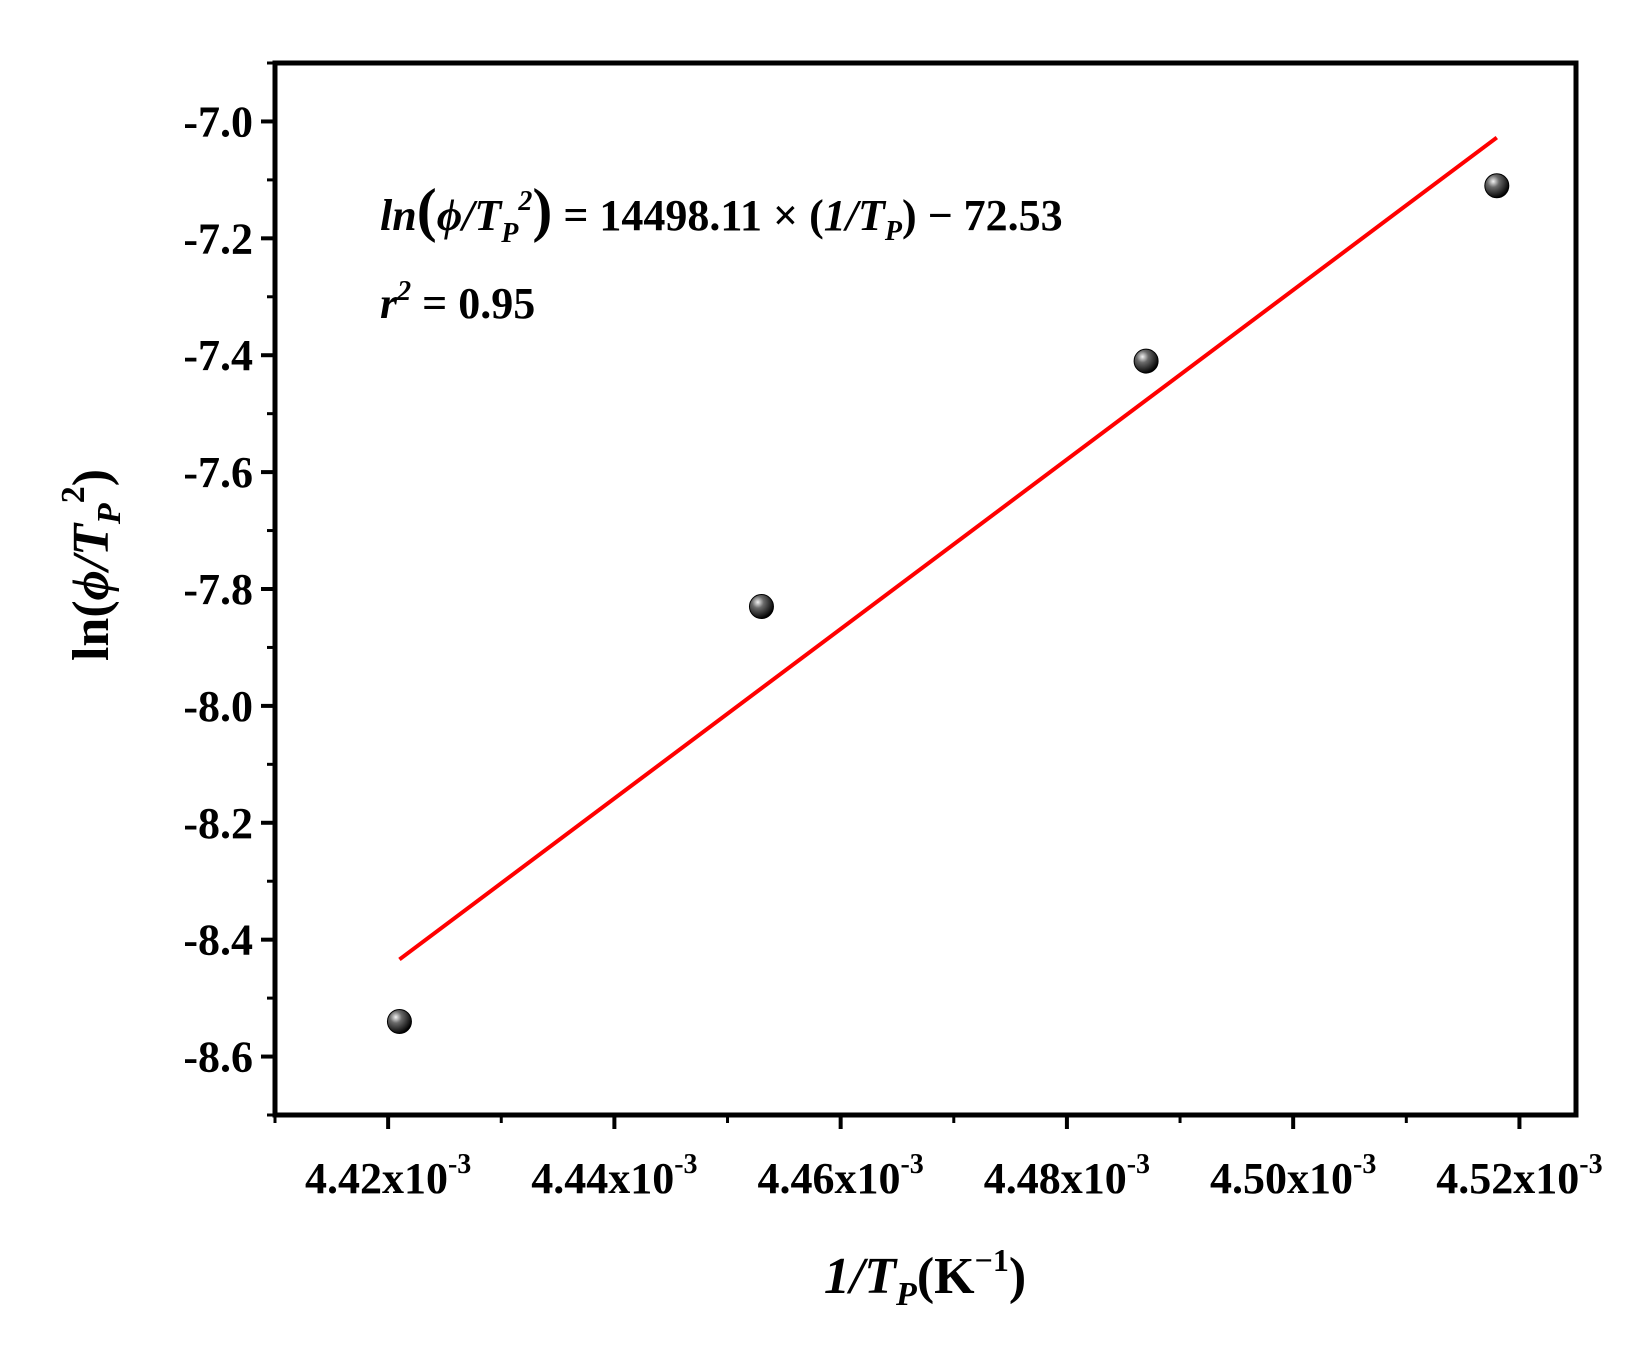  What do you see at coordinates (1067, 1176) in the screenshot?
I see `x-tick-label: 4.48x10⁻³` at bounding box center [1067, 1176].